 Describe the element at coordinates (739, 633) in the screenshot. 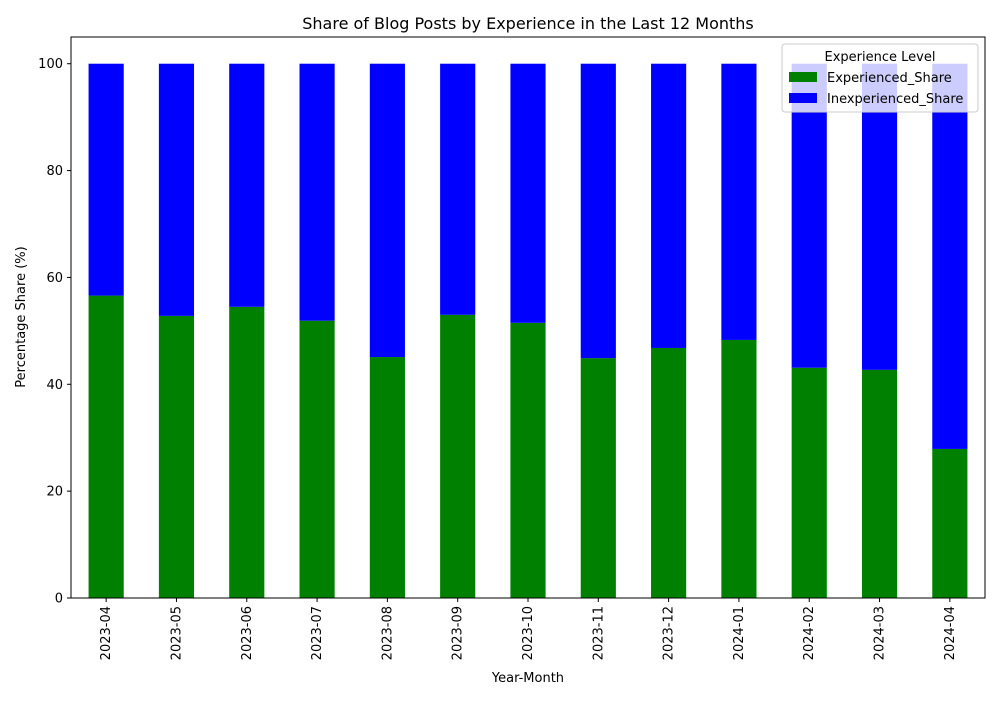

I see `x-tick-label: 2024-01` at that location.